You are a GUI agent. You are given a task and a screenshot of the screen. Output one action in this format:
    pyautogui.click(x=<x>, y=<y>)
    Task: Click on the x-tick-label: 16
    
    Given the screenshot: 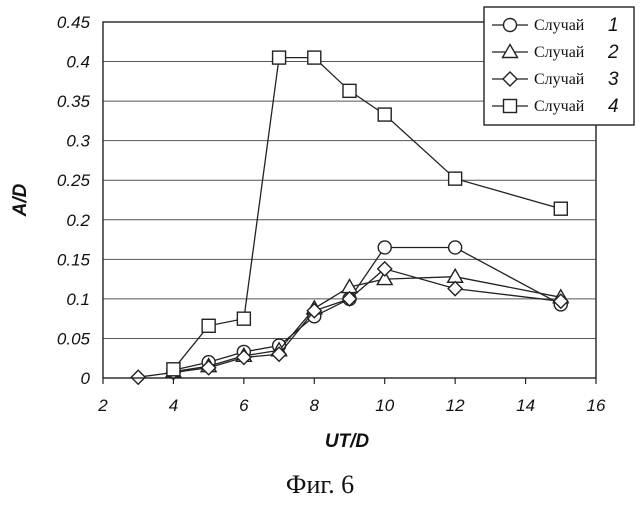 What is the action you would take?
    pyautogui.click(x=596, y=405)
    